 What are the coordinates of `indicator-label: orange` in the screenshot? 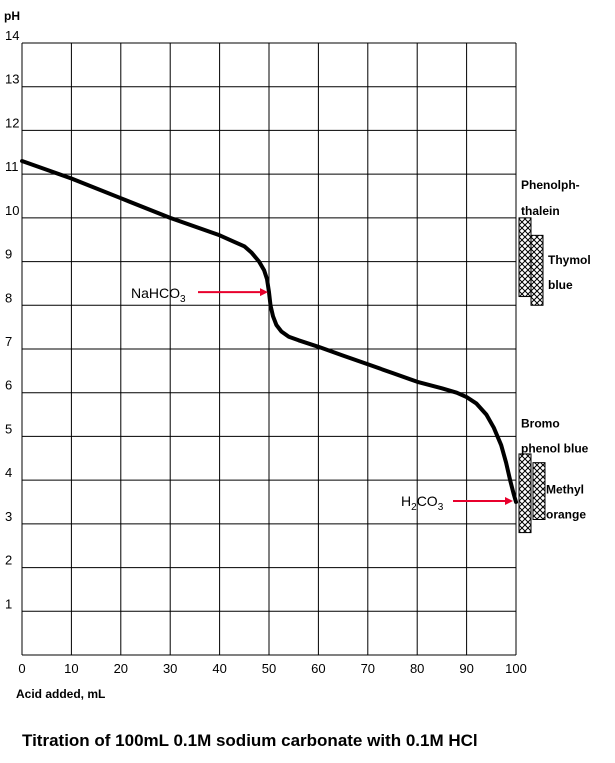 It's located at (566, 514).